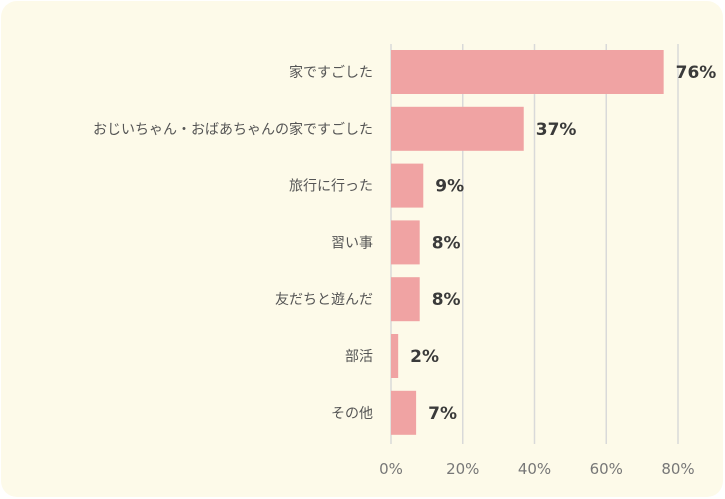 The image size is (725, 499). I want to click on value-label: 9%, so click(449, 187).